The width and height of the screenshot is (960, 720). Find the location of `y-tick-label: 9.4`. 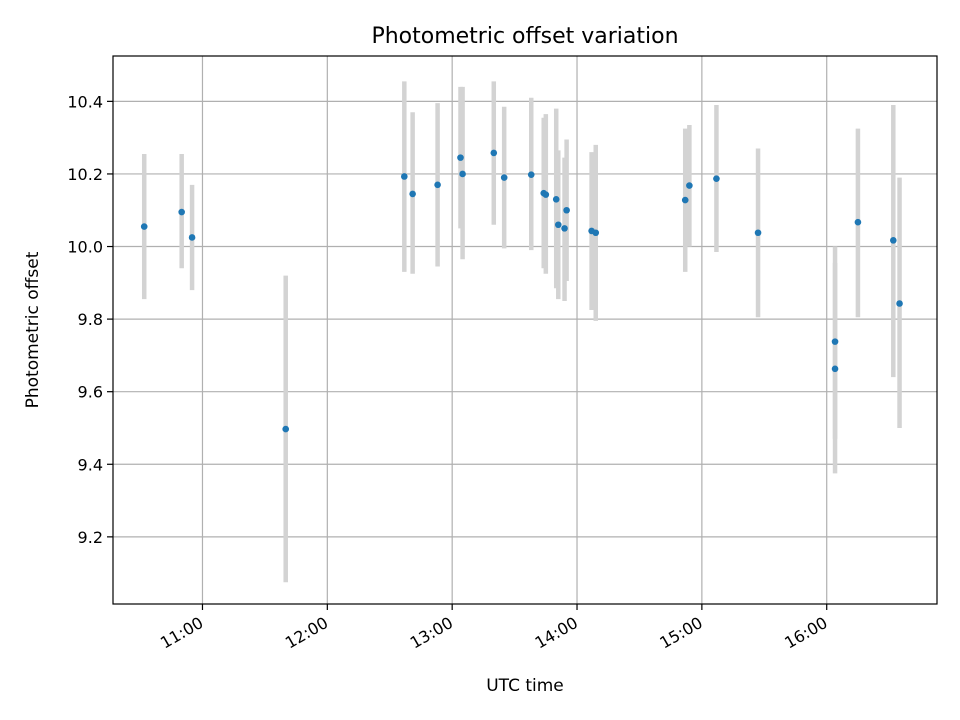

y-tick-label: 9.4 is located at coordinates (90, 464).